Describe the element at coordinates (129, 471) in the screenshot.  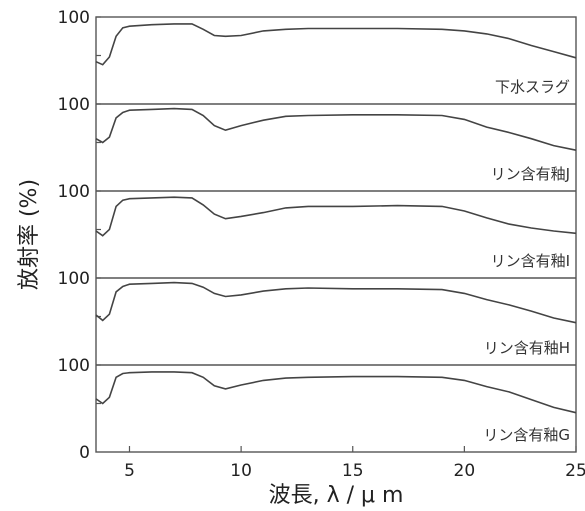
I see `x-tick-label: 5` at that location.